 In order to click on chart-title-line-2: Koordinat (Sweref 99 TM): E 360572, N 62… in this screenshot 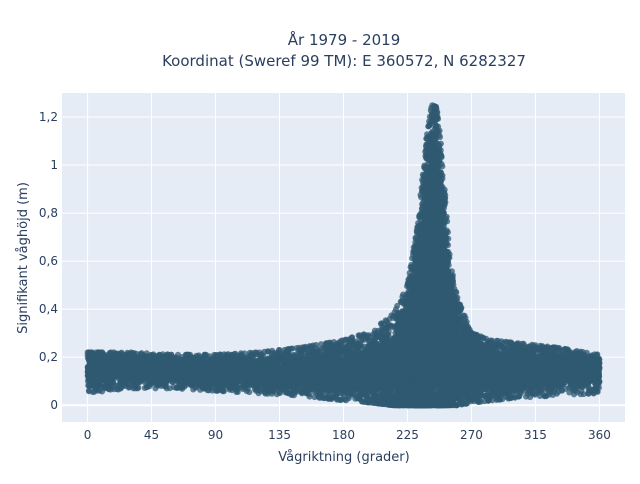, I will do `click(344, 61)`.